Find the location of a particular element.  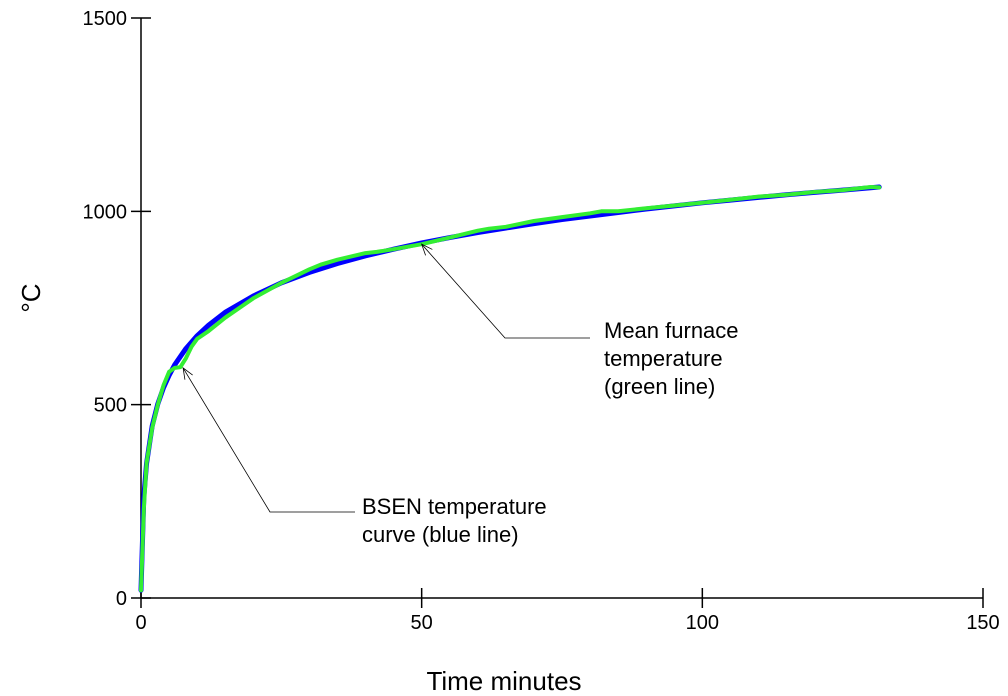

y-tick-label: 500 is located at coordinates (110, 406).